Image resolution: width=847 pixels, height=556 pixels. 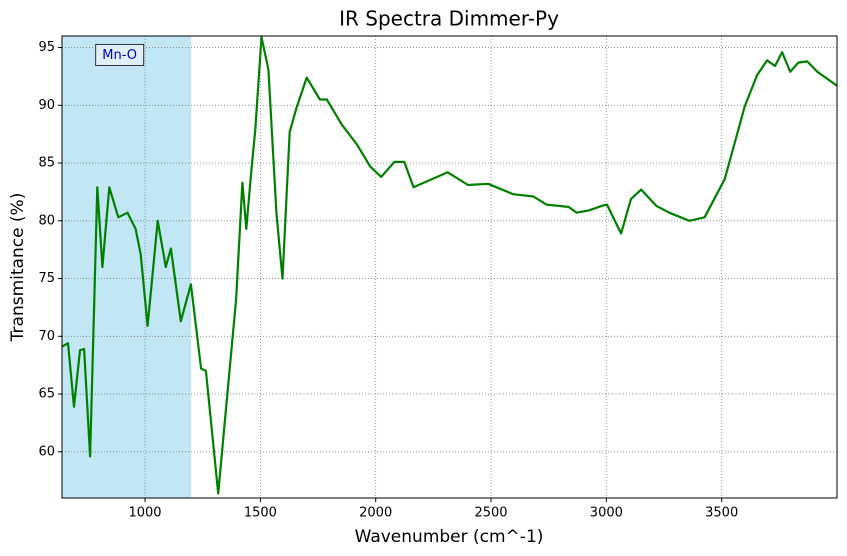 I want to click on y-tick-label: 95, so click(x=46, y=47).